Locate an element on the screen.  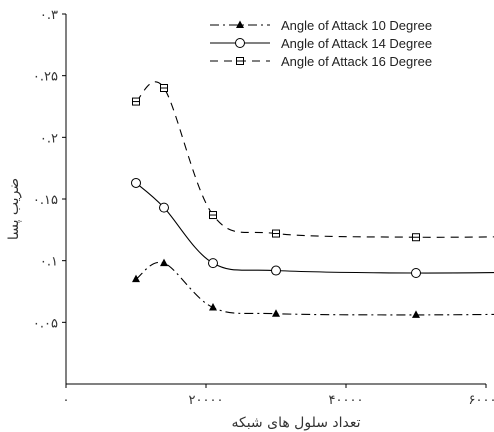
y-tick-label: ۰.۰۵ is located at coordinates (45, 323).